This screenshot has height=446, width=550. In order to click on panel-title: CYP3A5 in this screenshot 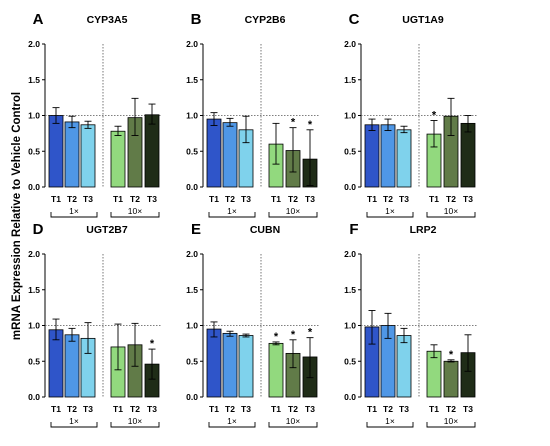, I will do `click(107, 20)`.